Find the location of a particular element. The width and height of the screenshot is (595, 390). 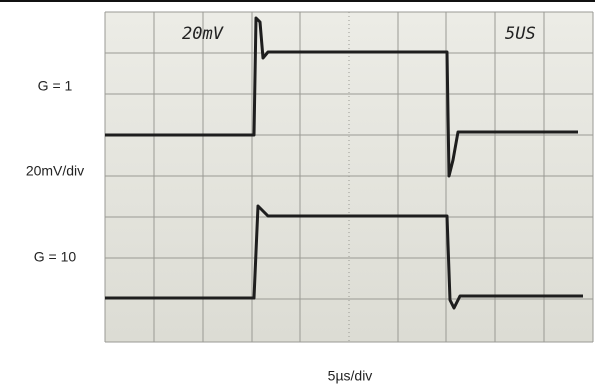

screen-note: 20mV is located at coordinates (203, 34).